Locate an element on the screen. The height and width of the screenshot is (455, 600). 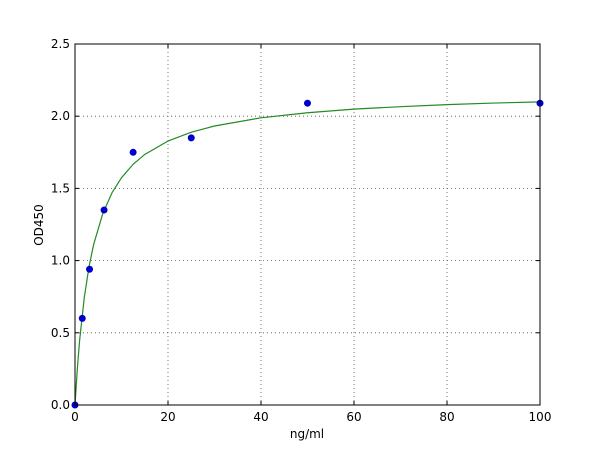
y-tick-label: 2.5 is located at coordinates (60, 44).